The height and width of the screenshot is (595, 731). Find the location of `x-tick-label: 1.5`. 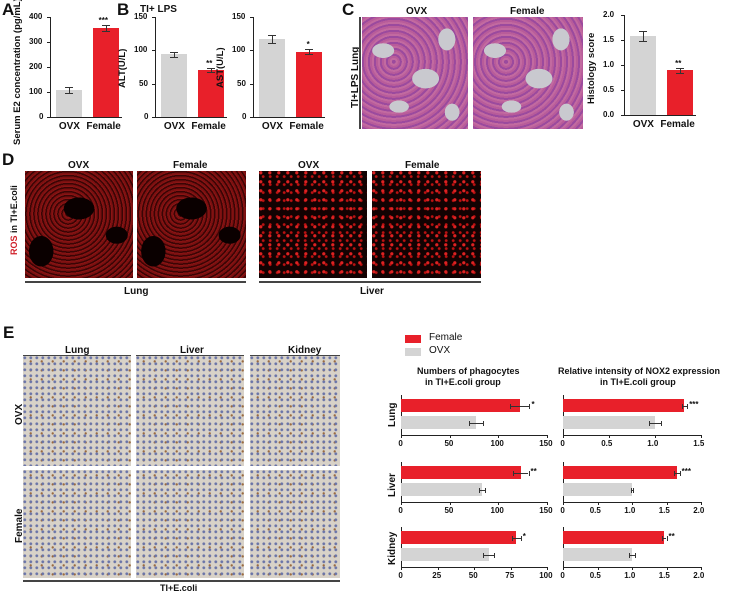

x-tick-label: 1.5 is located at coordinates (664, 510).